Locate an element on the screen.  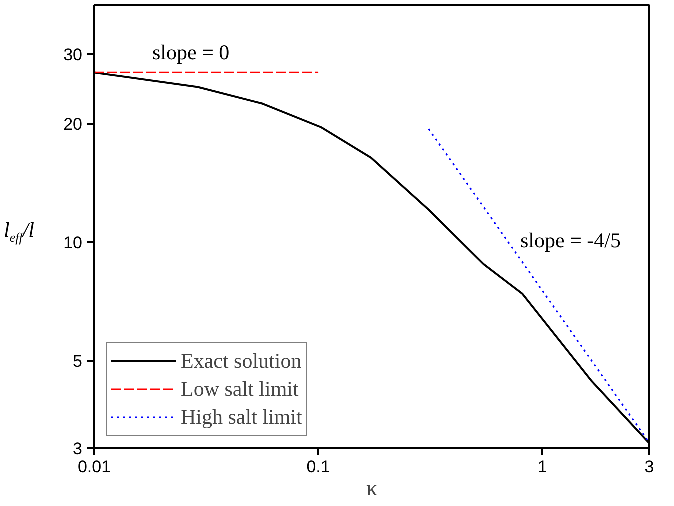
annotation: slope = 0 is located at coordinates (191, 52).